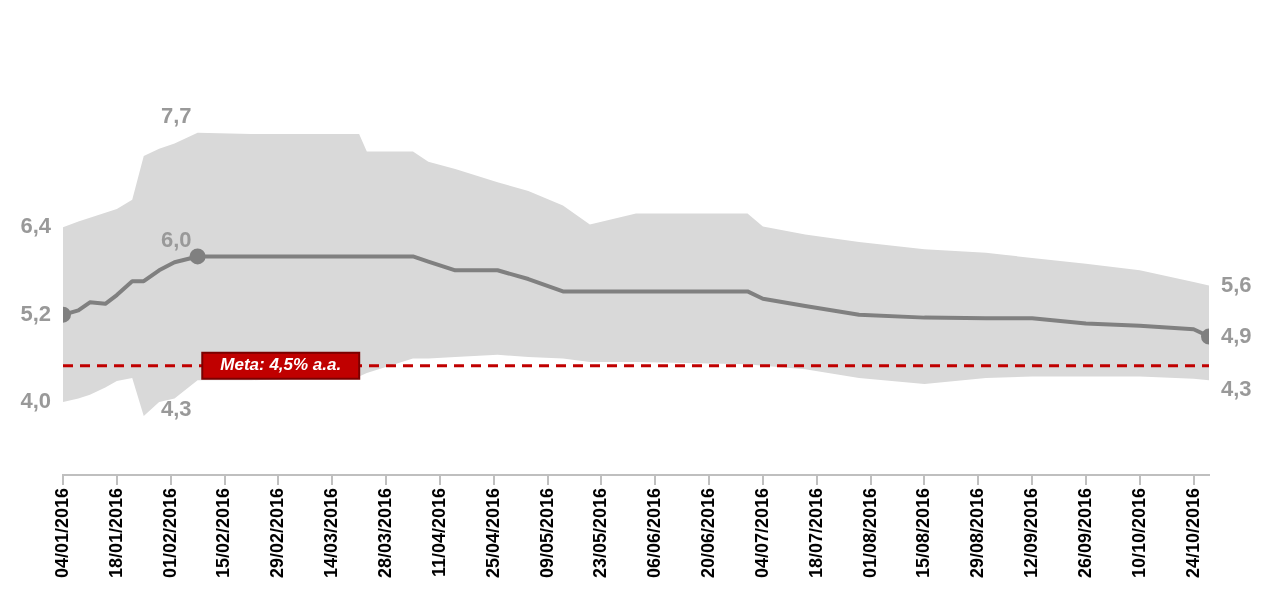 The image size is (1262, 589). I want to click on x-tick-label: 15/08/2016, so click(923, 533).